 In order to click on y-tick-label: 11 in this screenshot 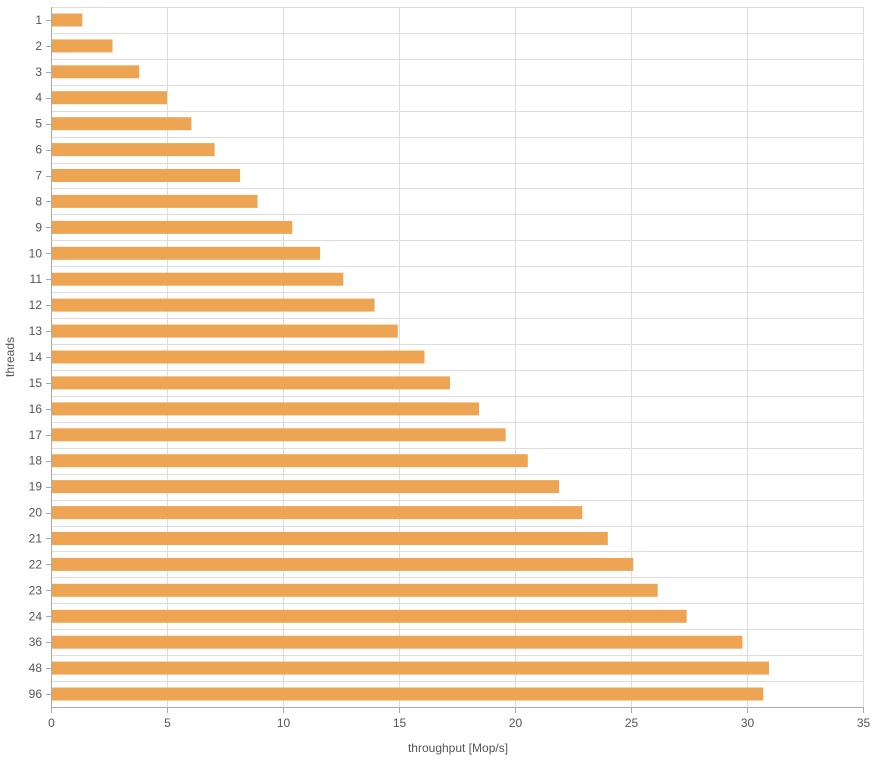, I will do `click(36, 279)`.